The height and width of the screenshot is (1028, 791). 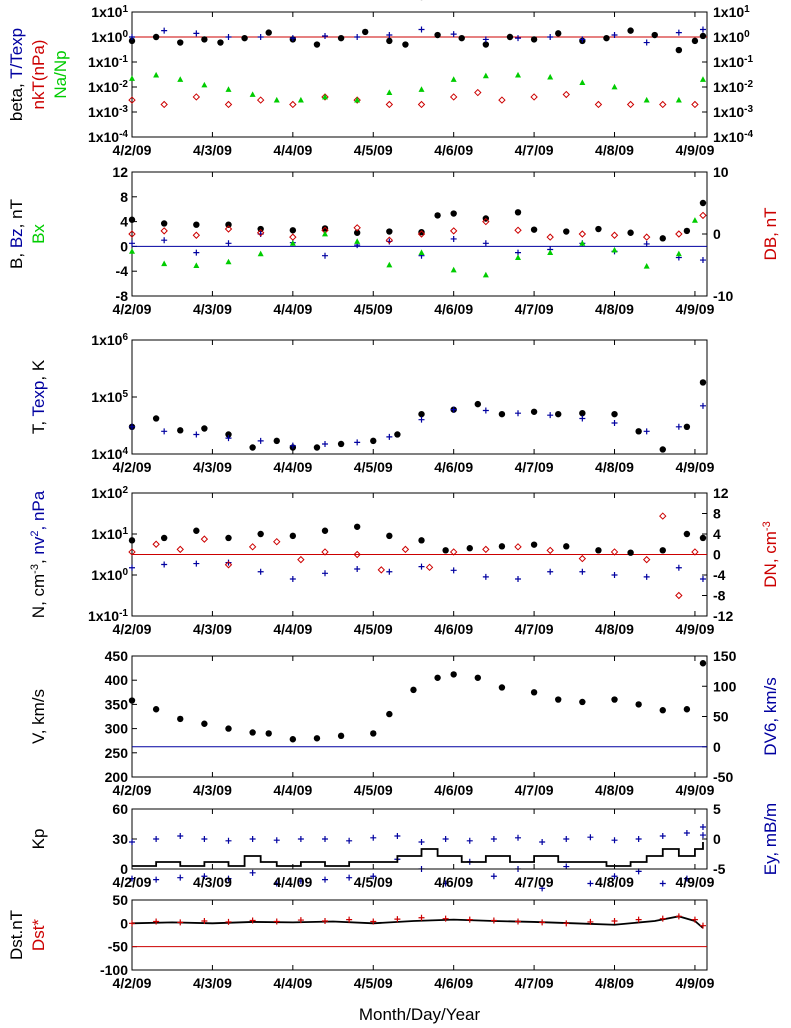 I want to click on y-axis-label: beta, T/Texp, so click(x=16, y=74).